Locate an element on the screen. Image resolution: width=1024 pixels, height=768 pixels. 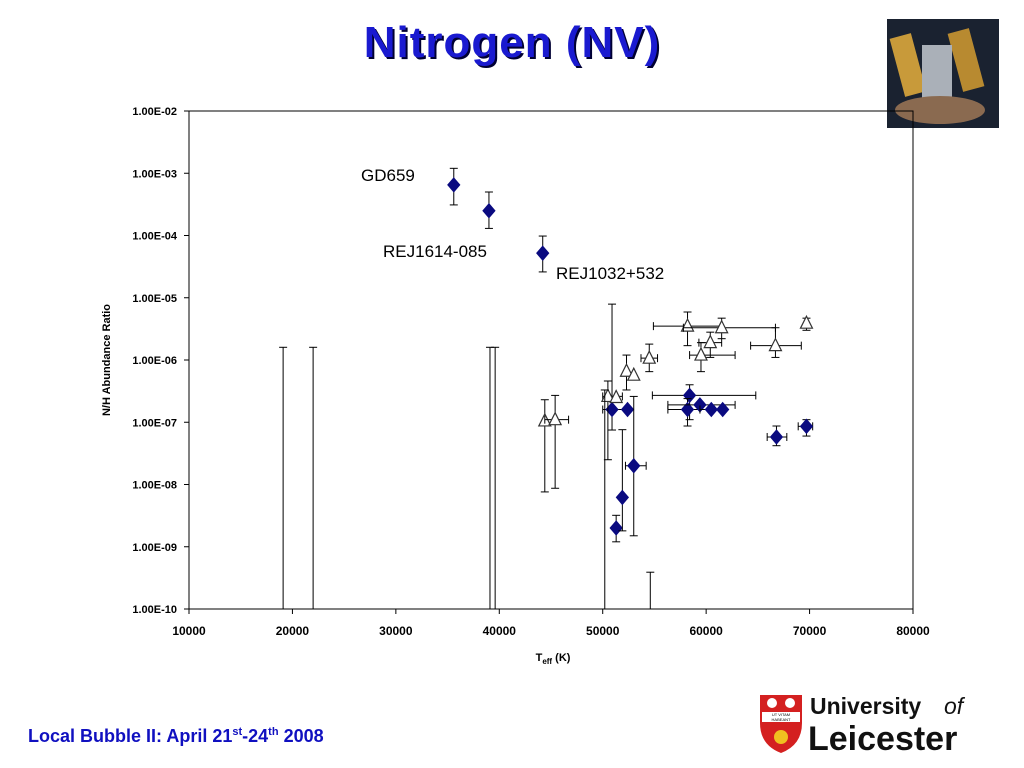
x-axis-label-rest: (K) is located at coordinates (561, 658).